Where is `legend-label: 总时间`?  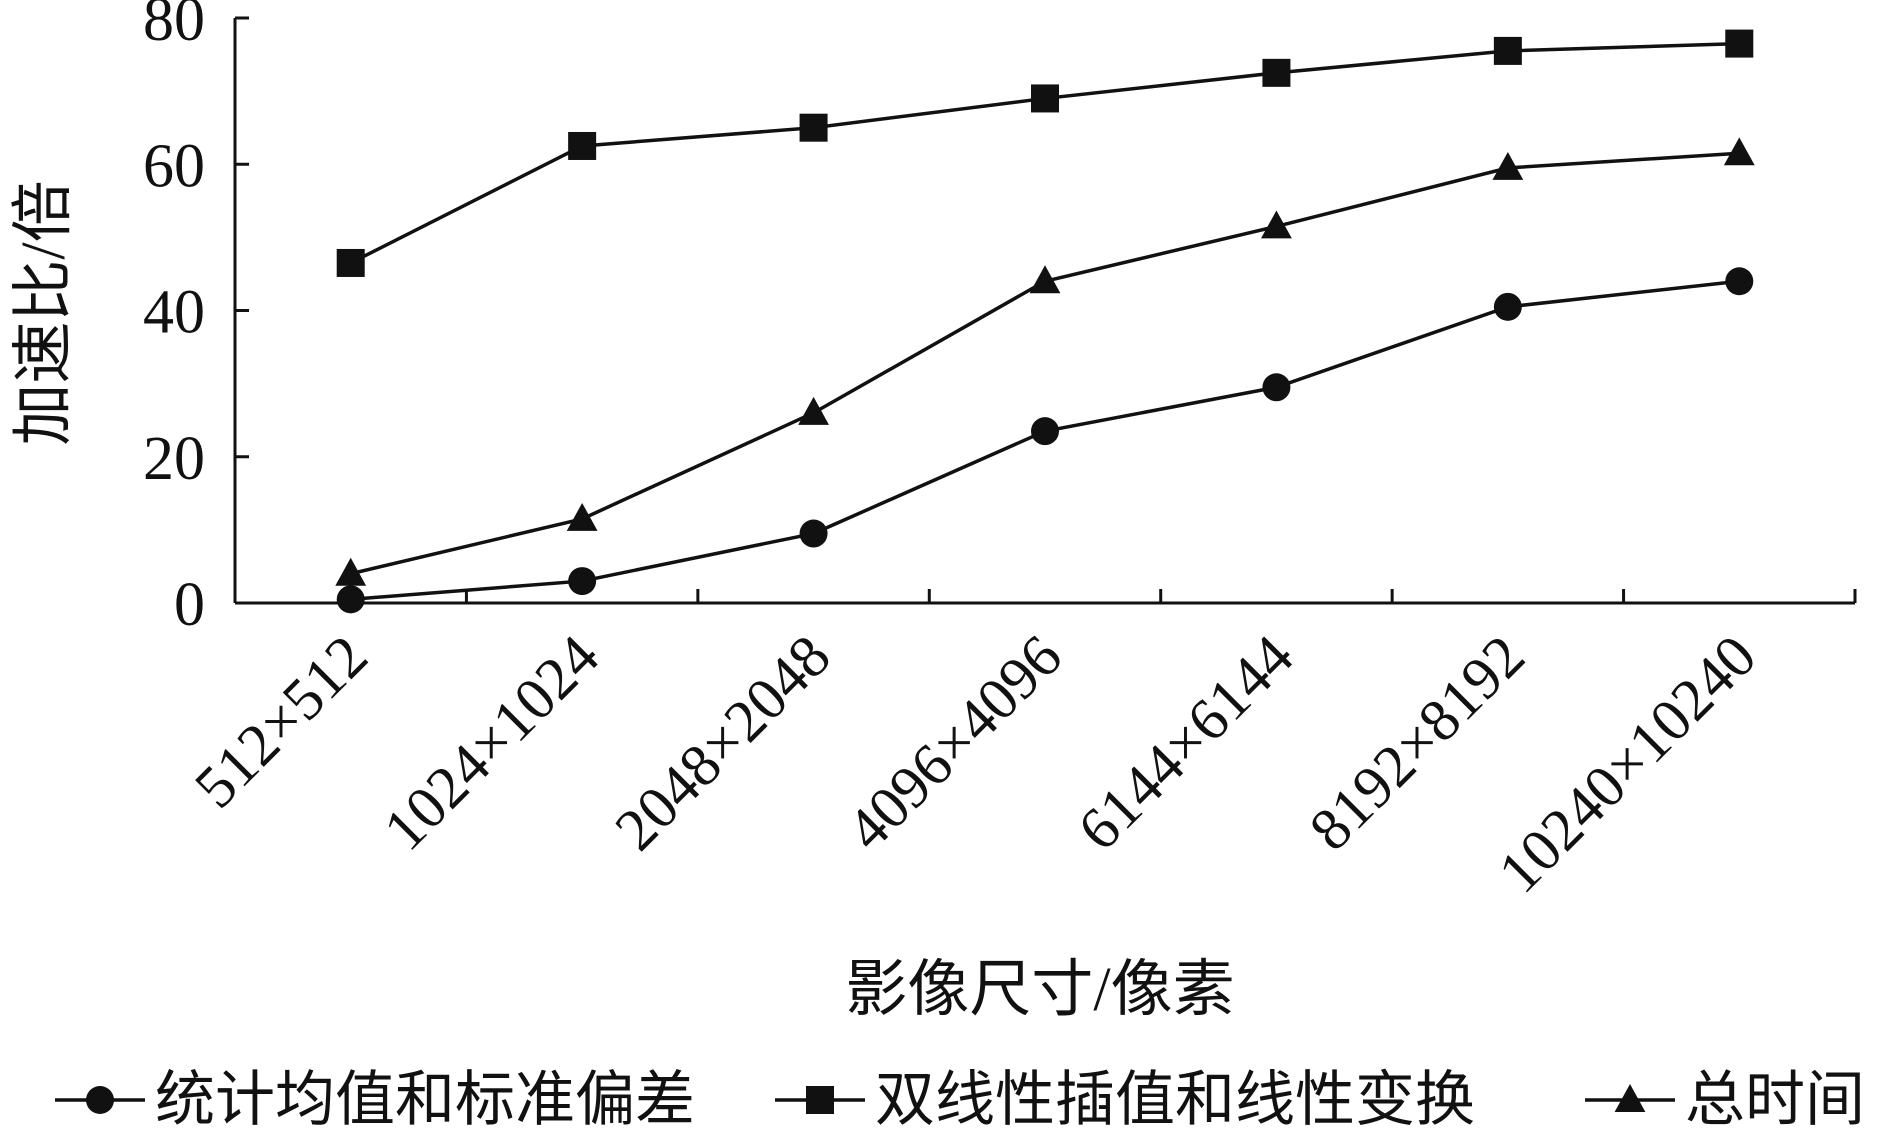 legend-label: 总时间 is located at coordinates (1775, 1100).